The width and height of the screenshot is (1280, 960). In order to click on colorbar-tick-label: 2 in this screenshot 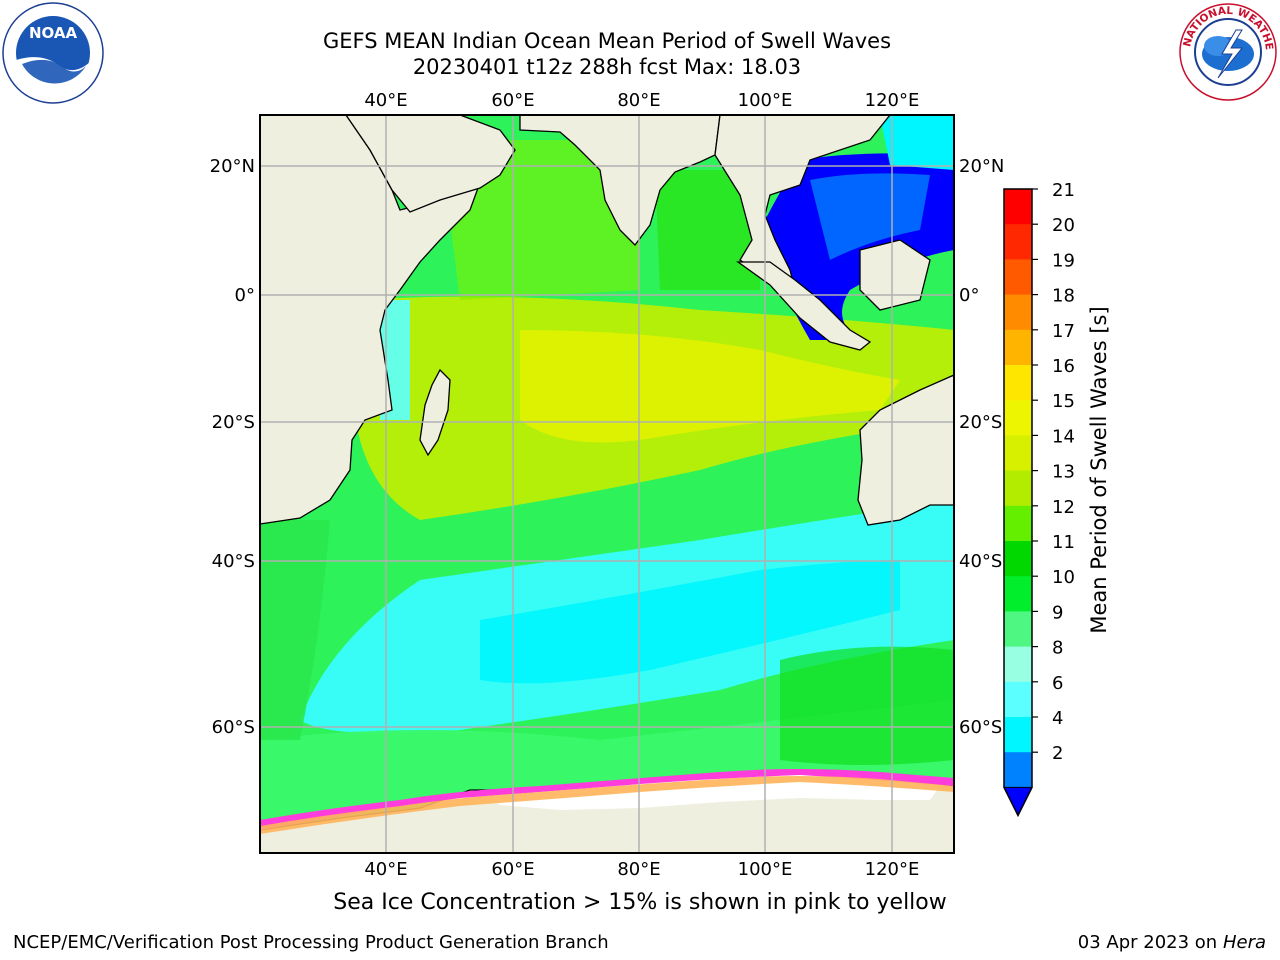, I will do `click(1057, 753)`.